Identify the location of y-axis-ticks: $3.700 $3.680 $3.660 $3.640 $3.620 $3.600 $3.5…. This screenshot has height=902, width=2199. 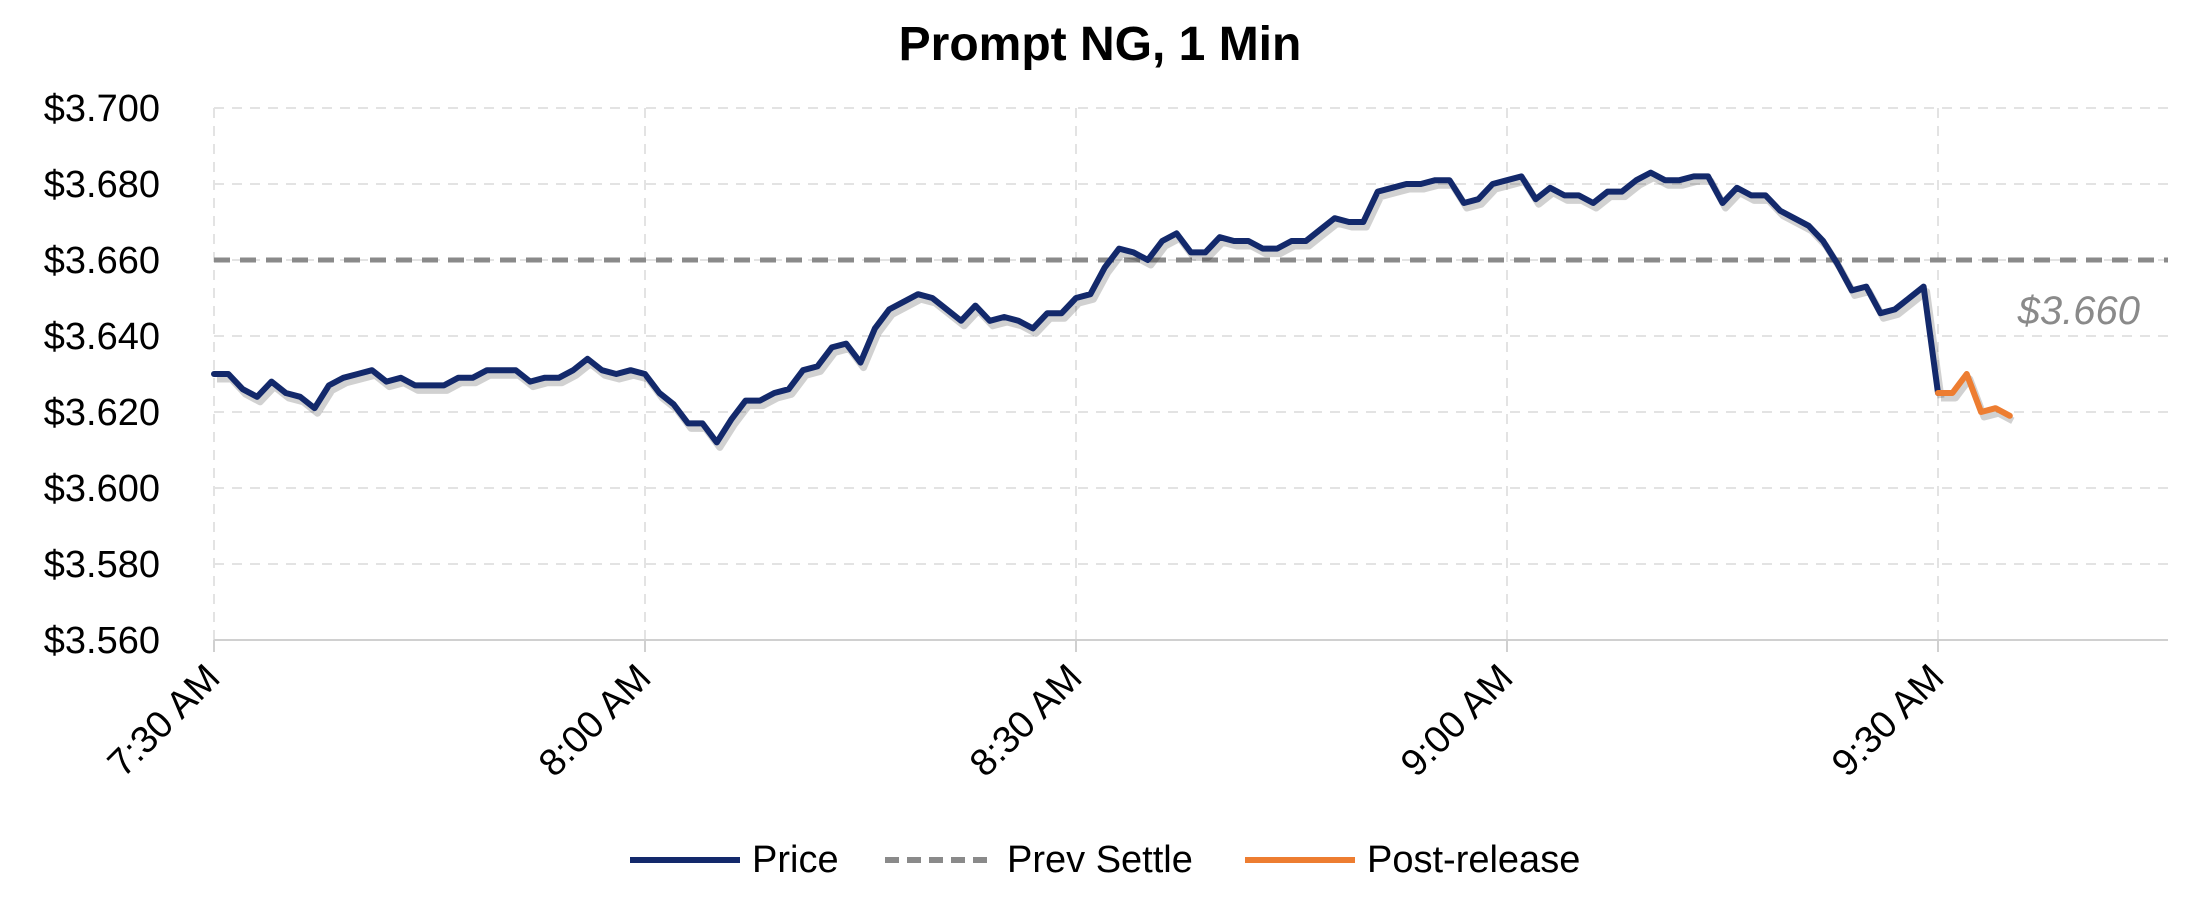
(102, 375).